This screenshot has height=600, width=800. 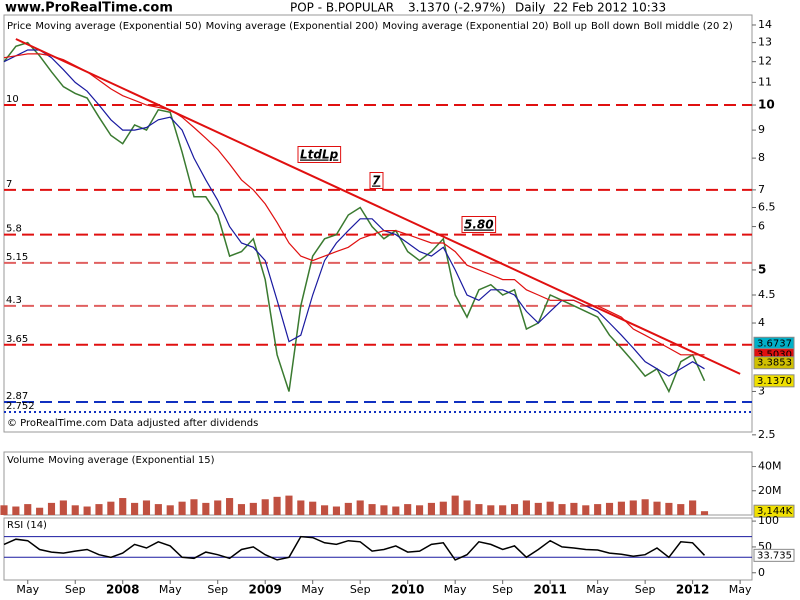 What do you see at coordinates (530, 8) in the screenshot?
I see `period: Daily` at bounding box center [530, 8].